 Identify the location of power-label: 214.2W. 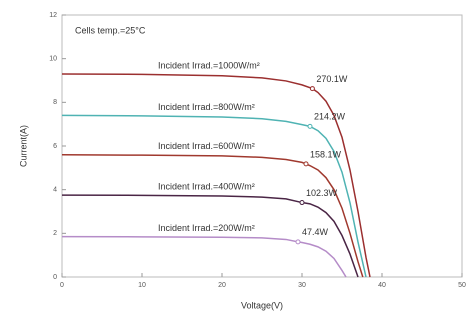
(330, 117).